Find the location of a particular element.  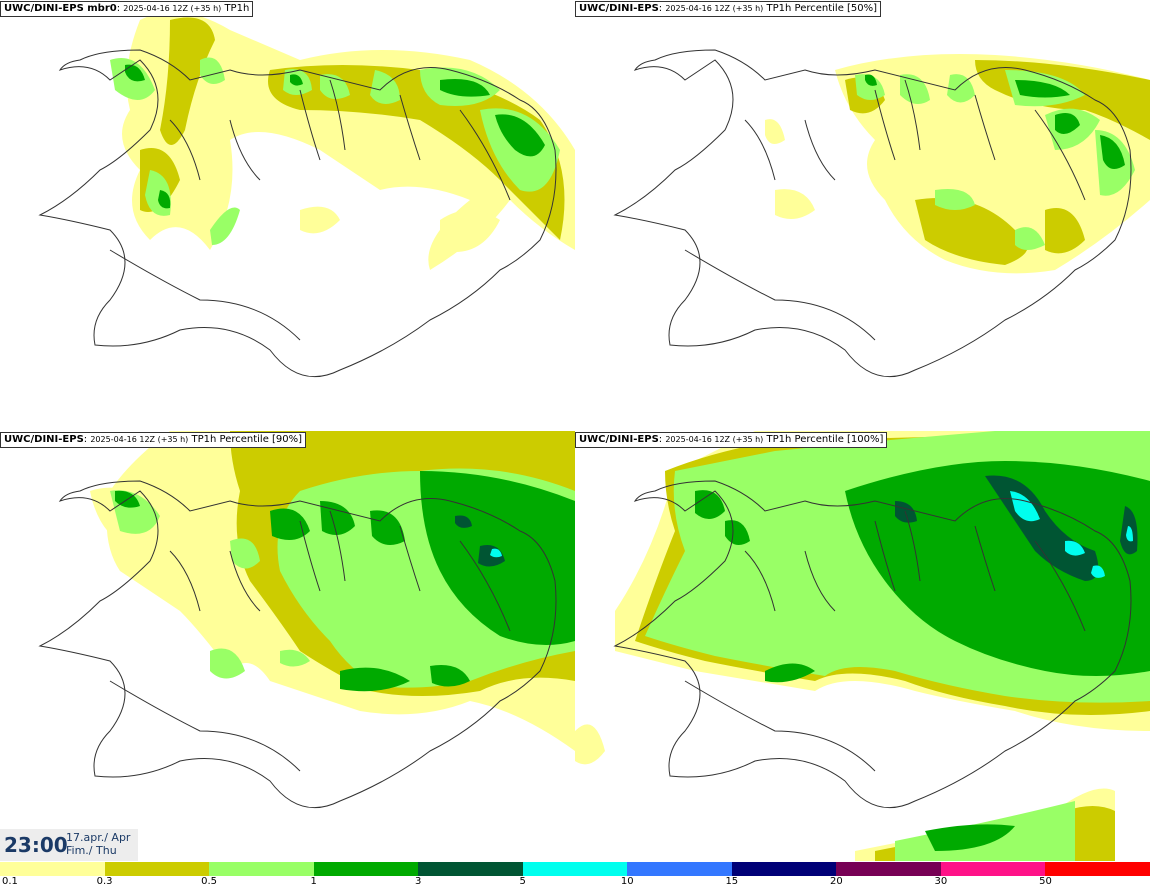

legend-label: 20 is located at coordinates (836, 881).